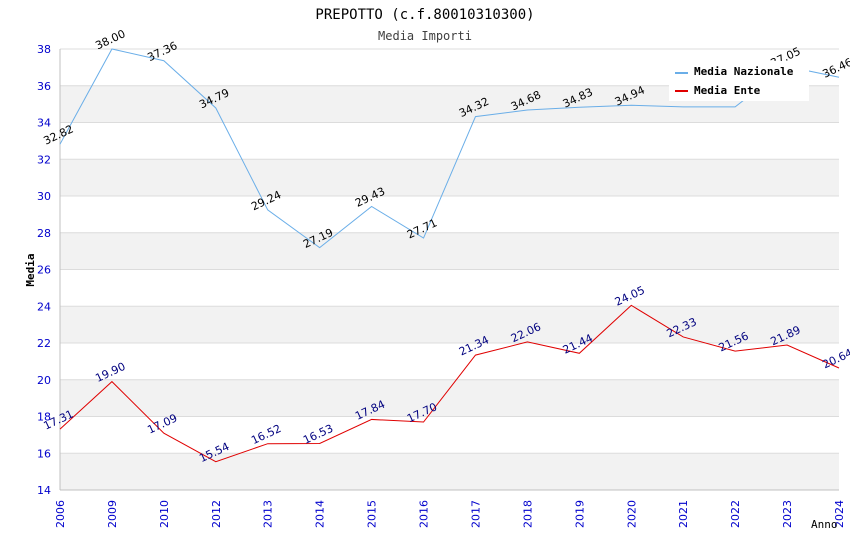  Describe the element at coordinates (216, 514) in the screenshot. I see `x-tick-label: 2012` at that location.